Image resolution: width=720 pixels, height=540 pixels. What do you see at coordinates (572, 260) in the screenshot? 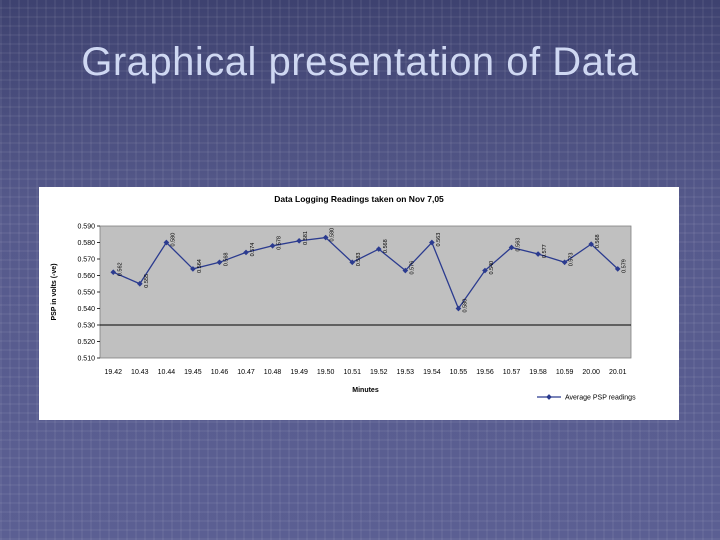
I see `data-label: 0.573` at bounding box center [572, 260].